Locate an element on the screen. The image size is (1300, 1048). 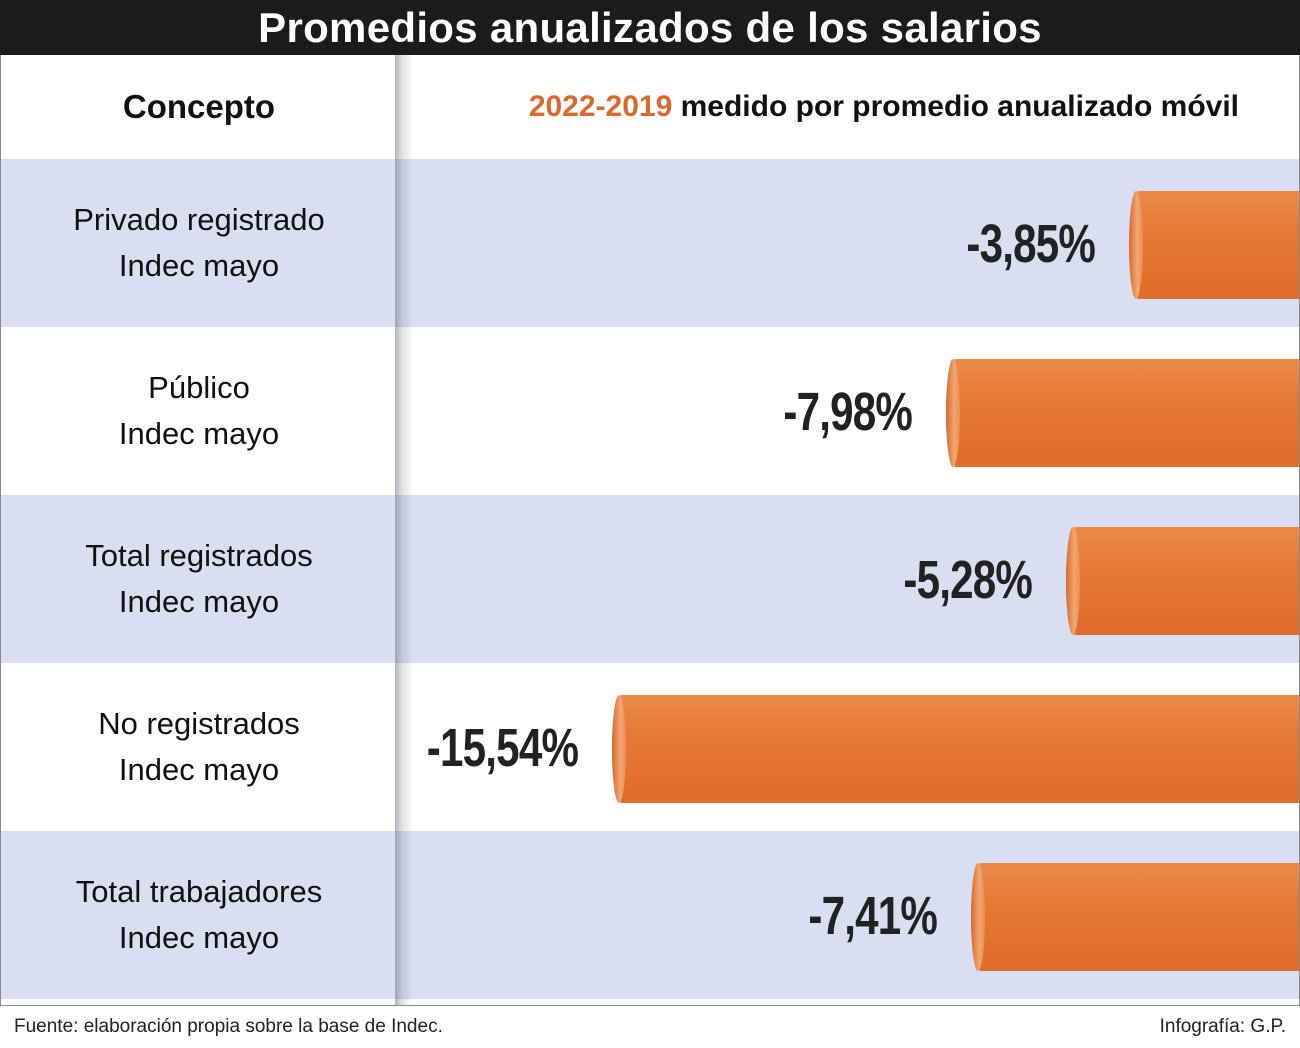
row-label-line1: No registrados is located at coordinates (199, 723).